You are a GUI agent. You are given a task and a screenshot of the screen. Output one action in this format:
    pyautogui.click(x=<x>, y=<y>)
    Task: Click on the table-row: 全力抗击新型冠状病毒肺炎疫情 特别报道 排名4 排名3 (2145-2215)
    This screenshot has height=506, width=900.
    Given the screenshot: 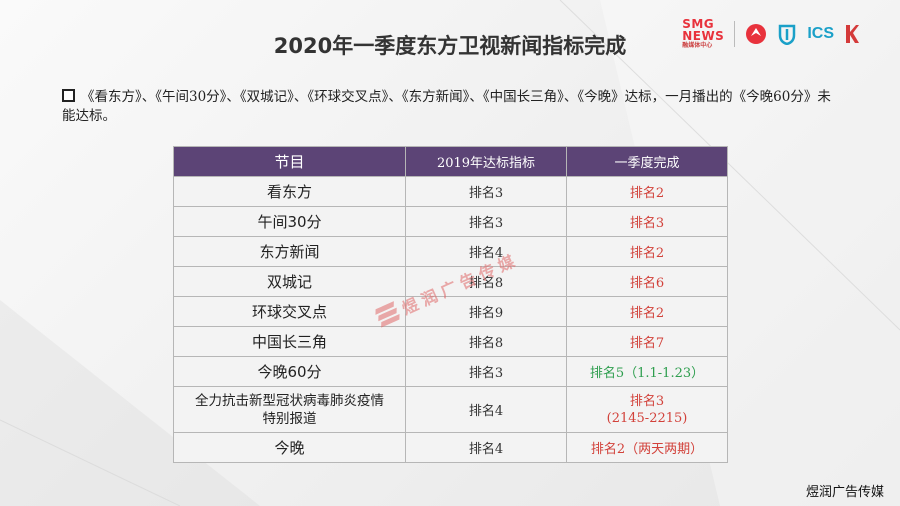 What is the action you would take?
    pyautogui.click(x=450, y=409)
    